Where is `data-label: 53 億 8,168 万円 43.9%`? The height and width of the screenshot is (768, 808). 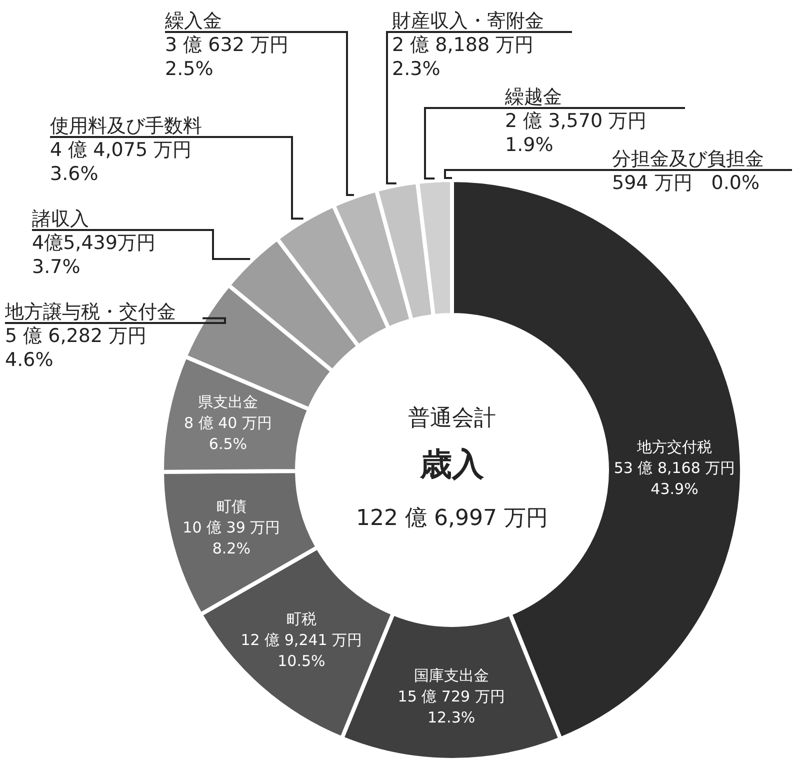 data-label: 53 億 8,168 万円 43.9% is located at coordinates (675, 478).